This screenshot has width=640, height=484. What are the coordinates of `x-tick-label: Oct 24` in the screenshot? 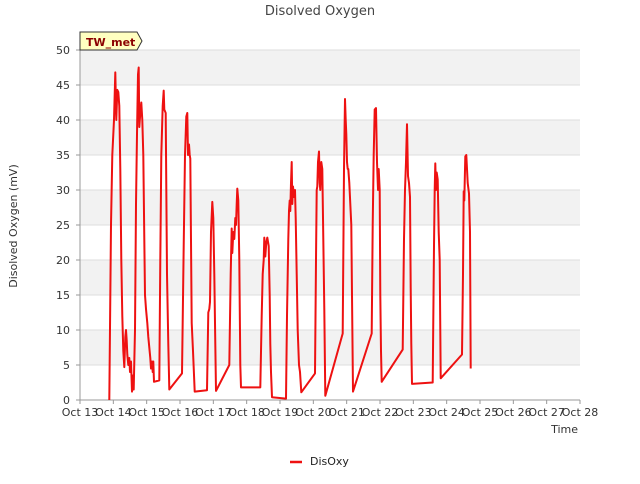 It's located at (446, 412).